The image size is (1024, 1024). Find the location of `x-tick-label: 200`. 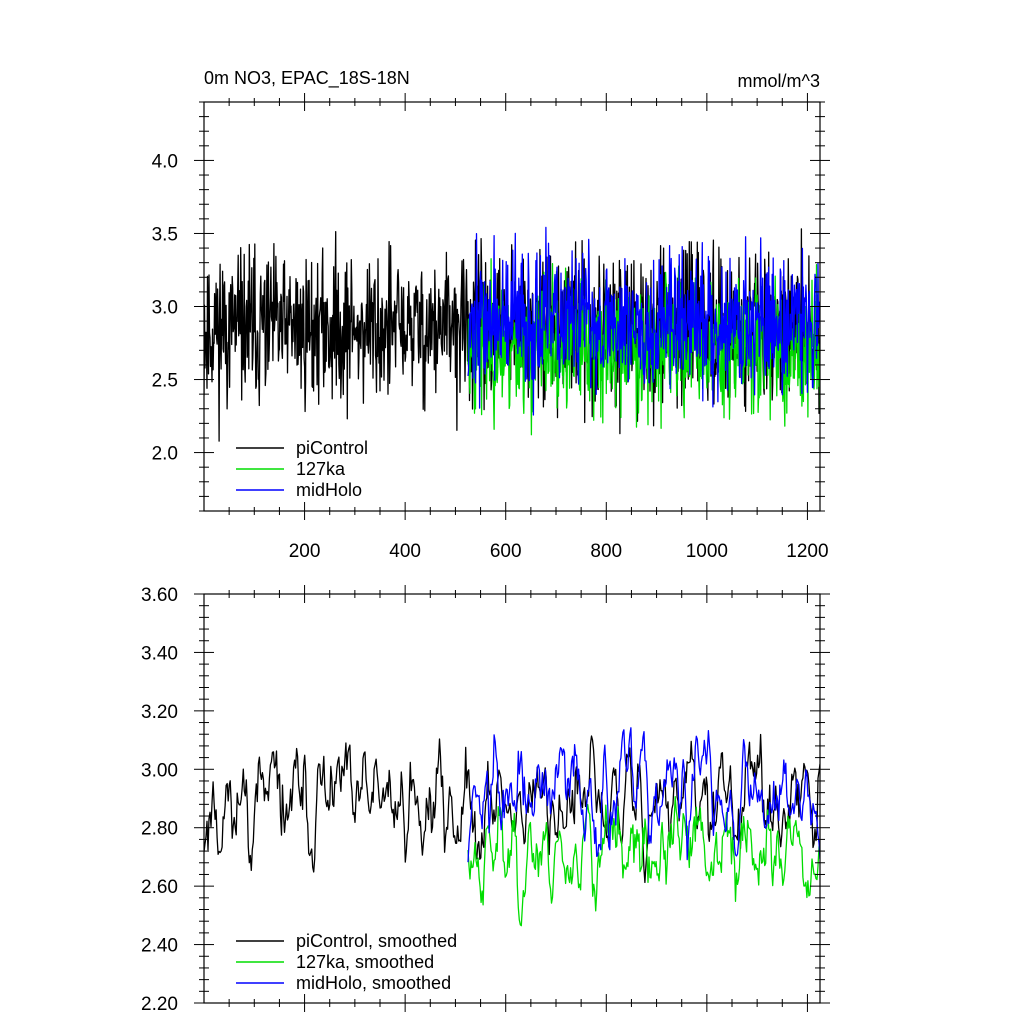

x-tick-label: 200 is located at coordinates (305, 551).